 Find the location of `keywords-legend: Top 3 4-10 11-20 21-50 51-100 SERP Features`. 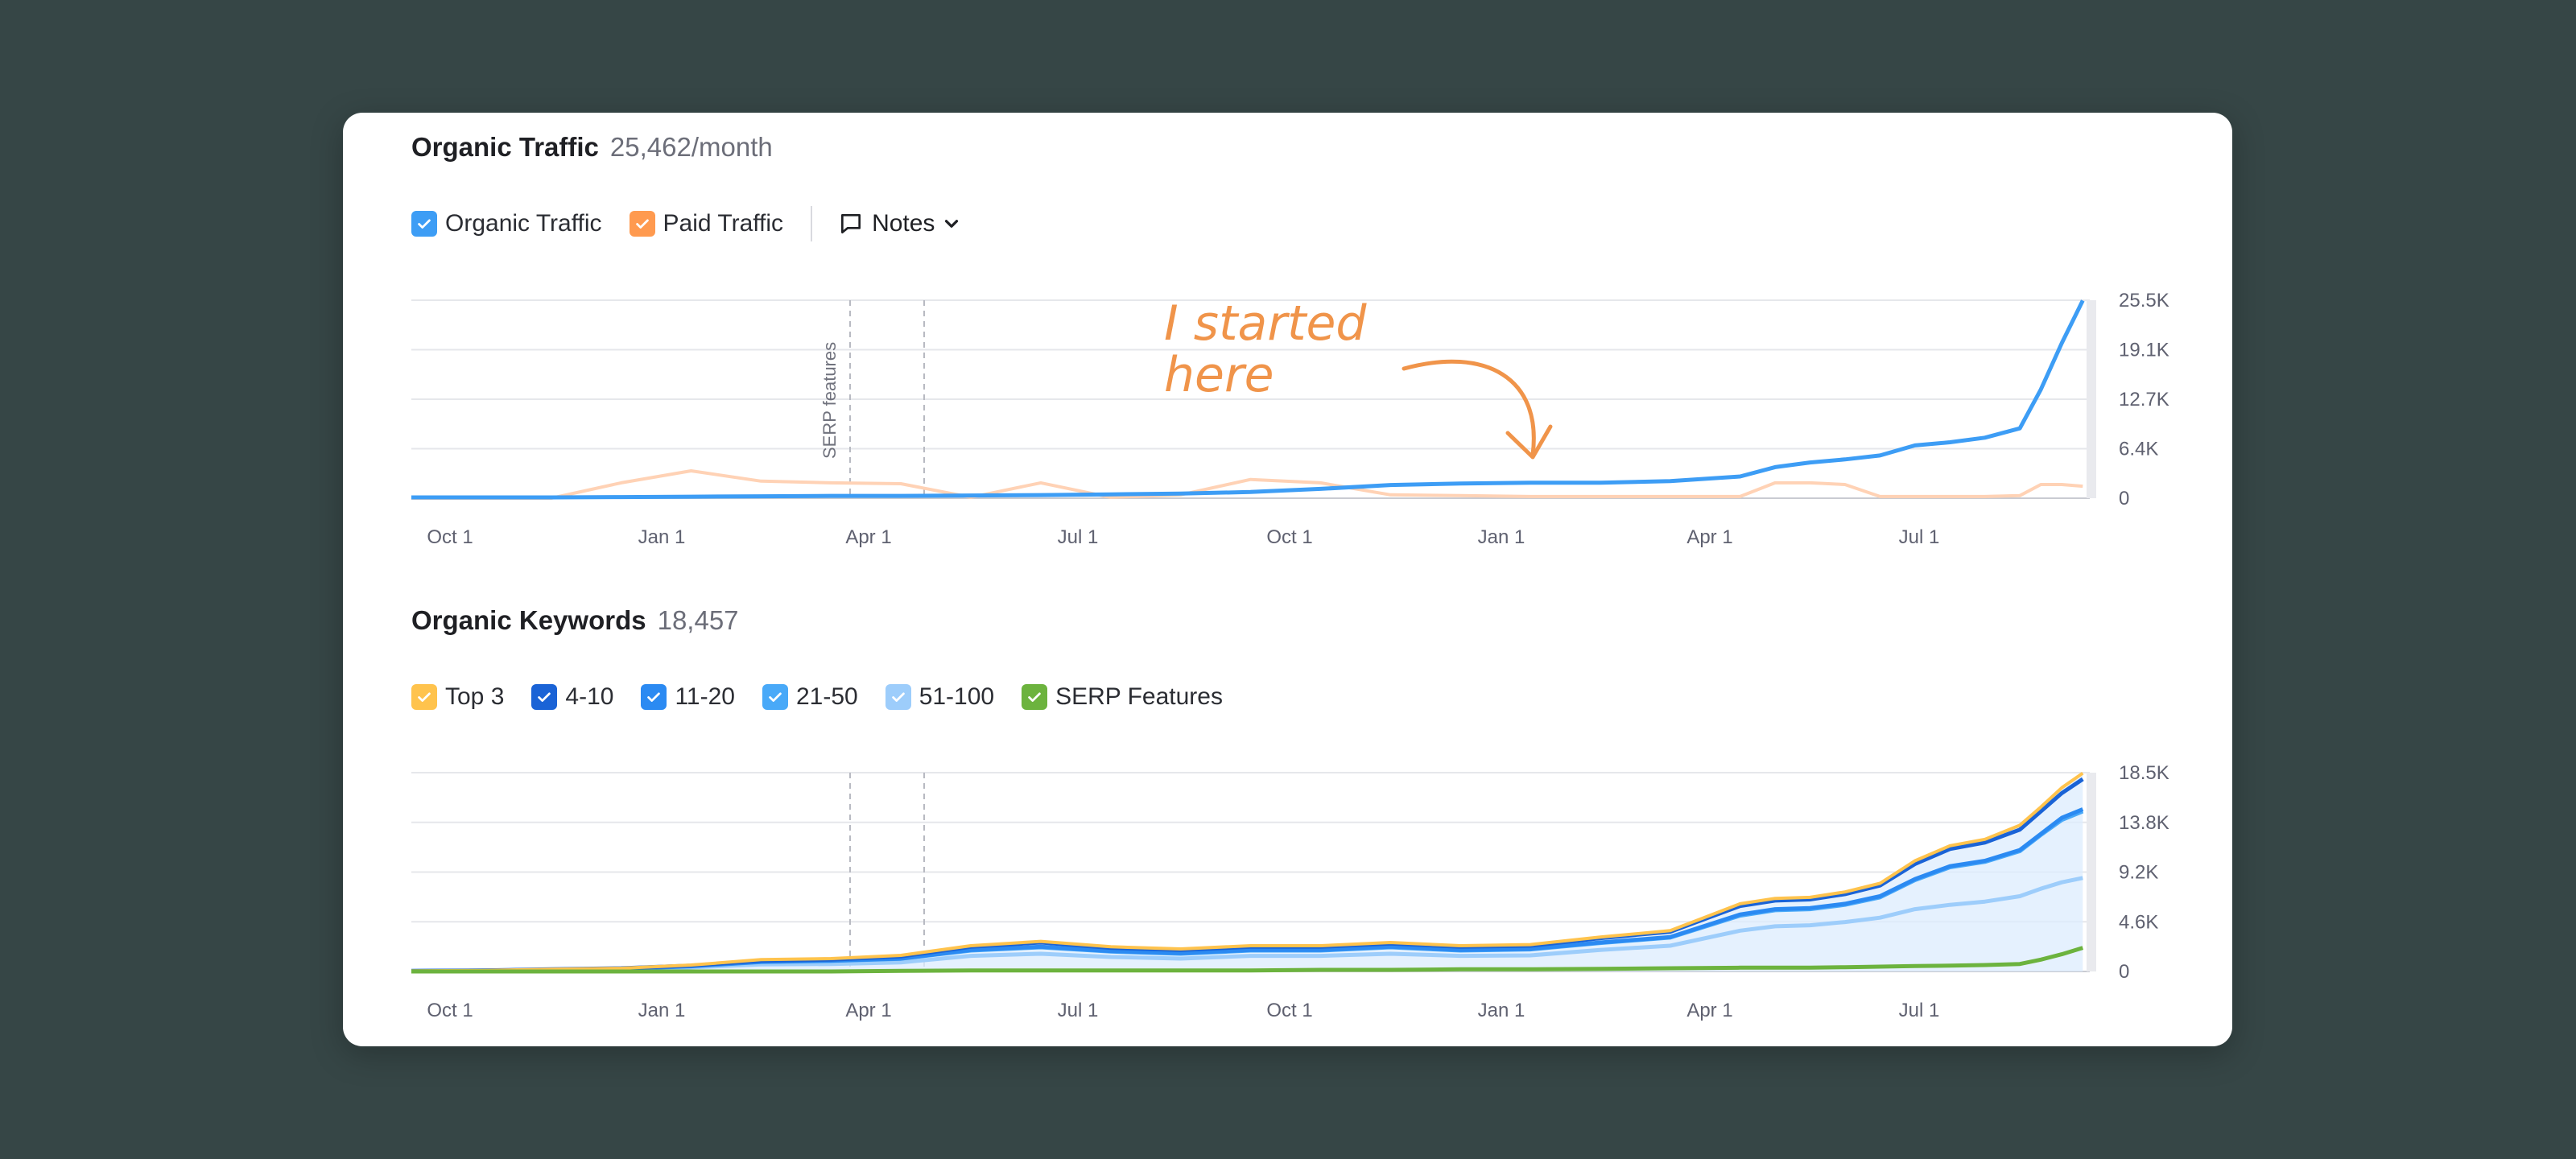

keywords-legend: Top 3 4-10 11-20 21-50 51-100 SERP Features is located at coordinates (830, 697).